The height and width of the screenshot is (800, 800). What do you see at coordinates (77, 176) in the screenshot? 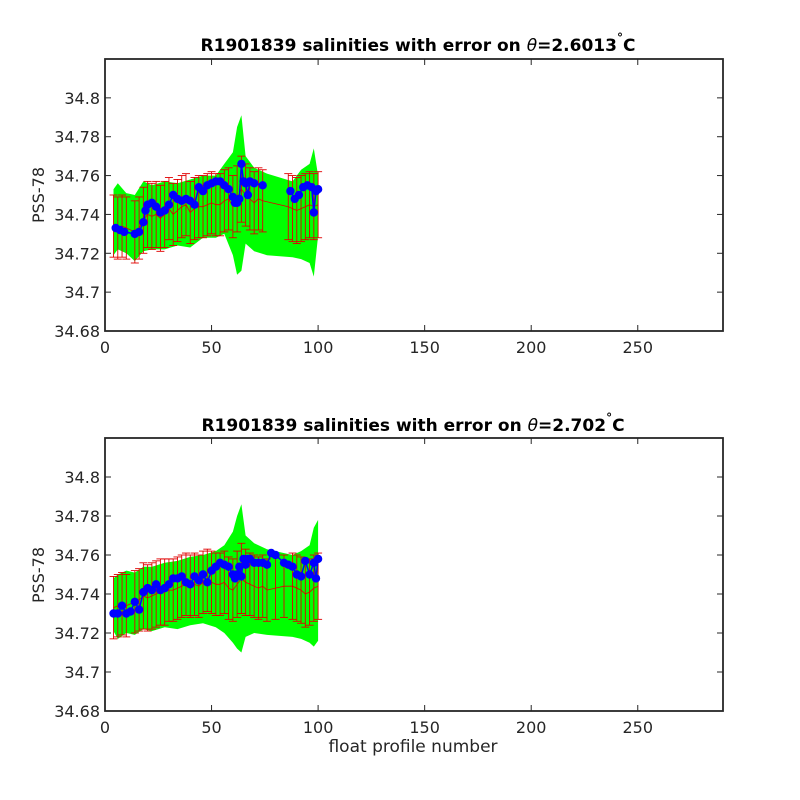
I see `top-y-tick-label: 34.76` at bounding box center [77, 176].